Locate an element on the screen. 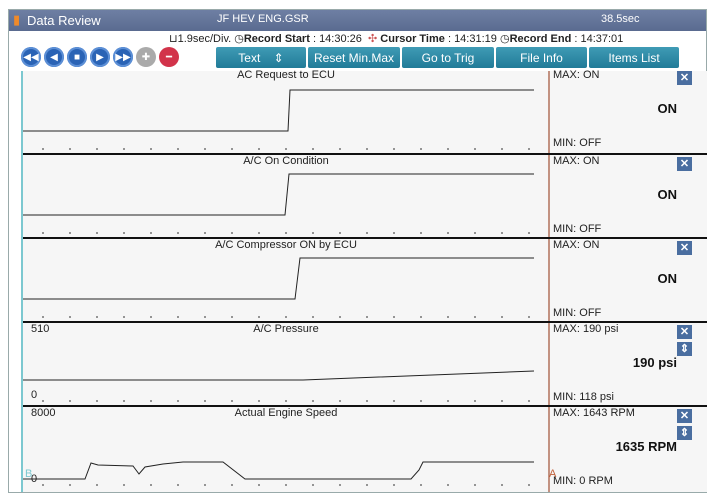  record-start-label: Record Start is located at coordinates (276, 39).